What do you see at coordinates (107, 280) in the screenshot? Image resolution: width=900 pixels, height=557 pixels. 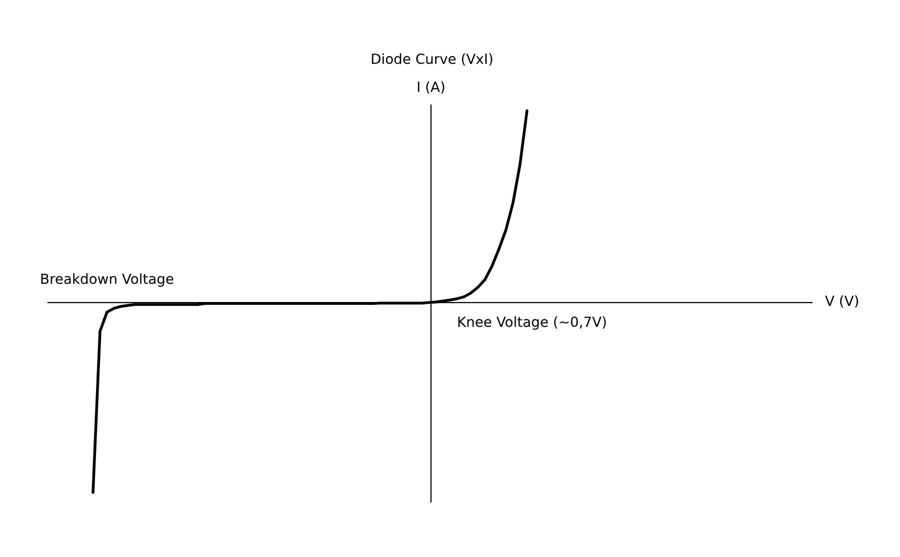 I see `annotation: Breakdown Voltage` at bounding box center [107, 280].